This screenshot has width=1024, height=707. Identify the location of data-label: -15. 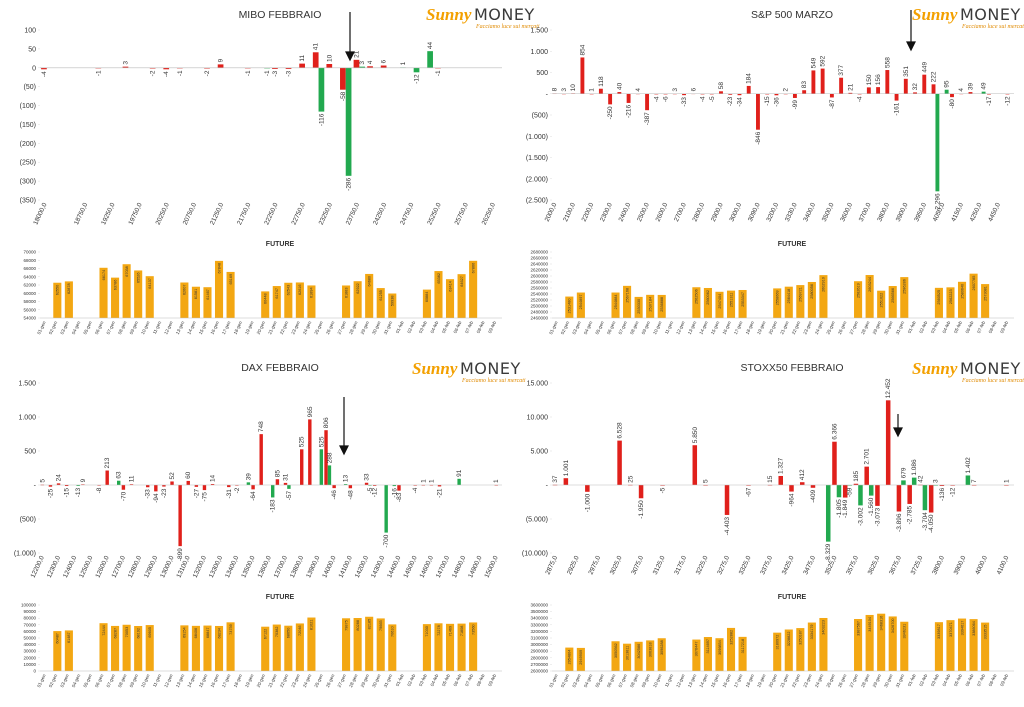
(767, 101).